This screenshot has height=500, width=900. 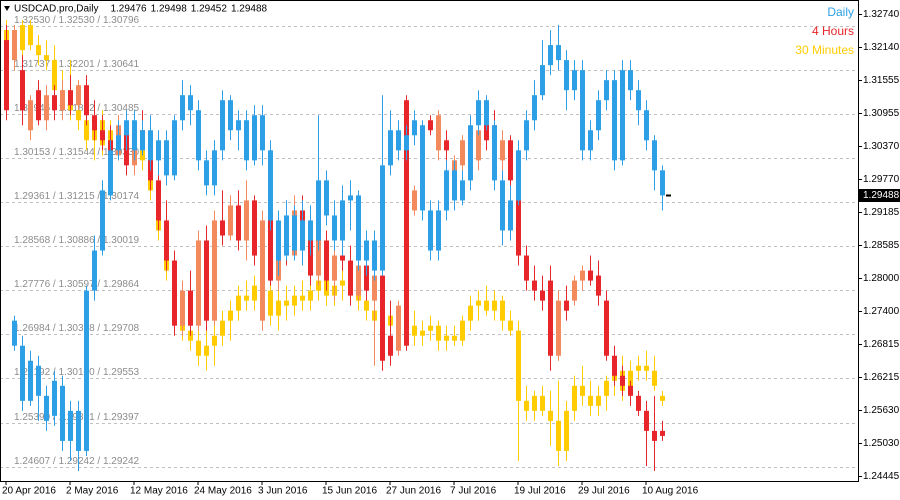 What do you see at coordinates (283, 491) in the screenshot?
I see `x-tick-label: 3 Jun 2016` at bounding box center [283, 491].